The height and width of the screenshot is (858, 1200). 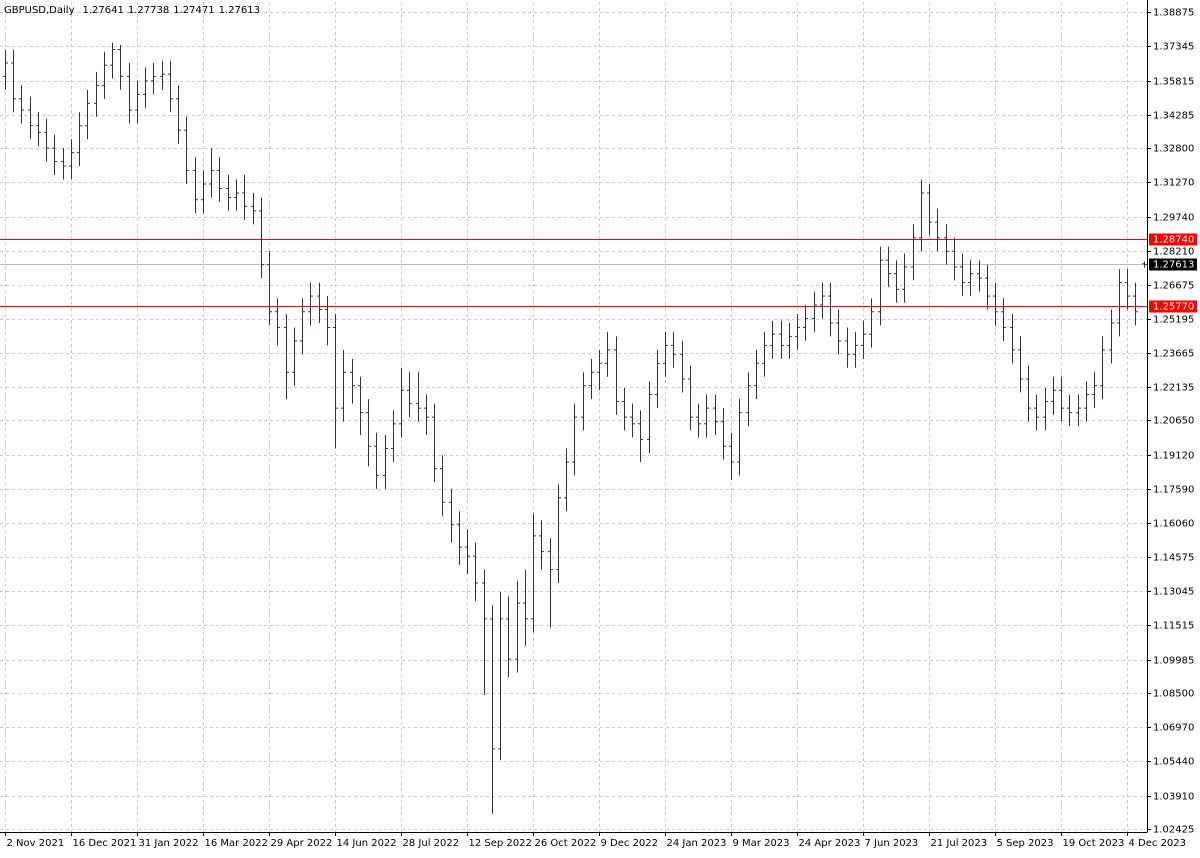 What do you see at coordinates (103, 10) in the screenshot?
I see `last-open: 1.27641` at bounding box center [103, 10].